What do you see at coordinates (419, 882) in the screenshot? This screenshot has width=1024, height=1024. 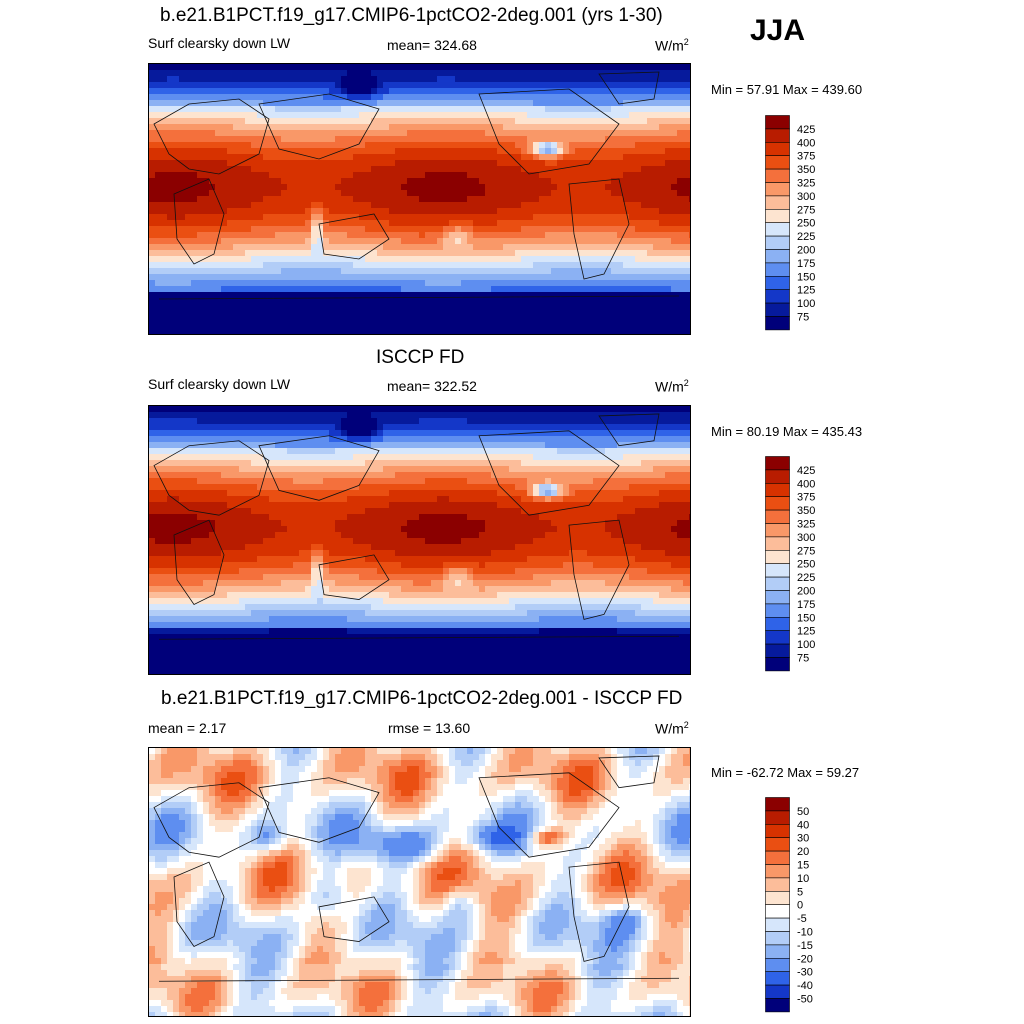 I see `panel-3-map` at bounding box center [419, 882].